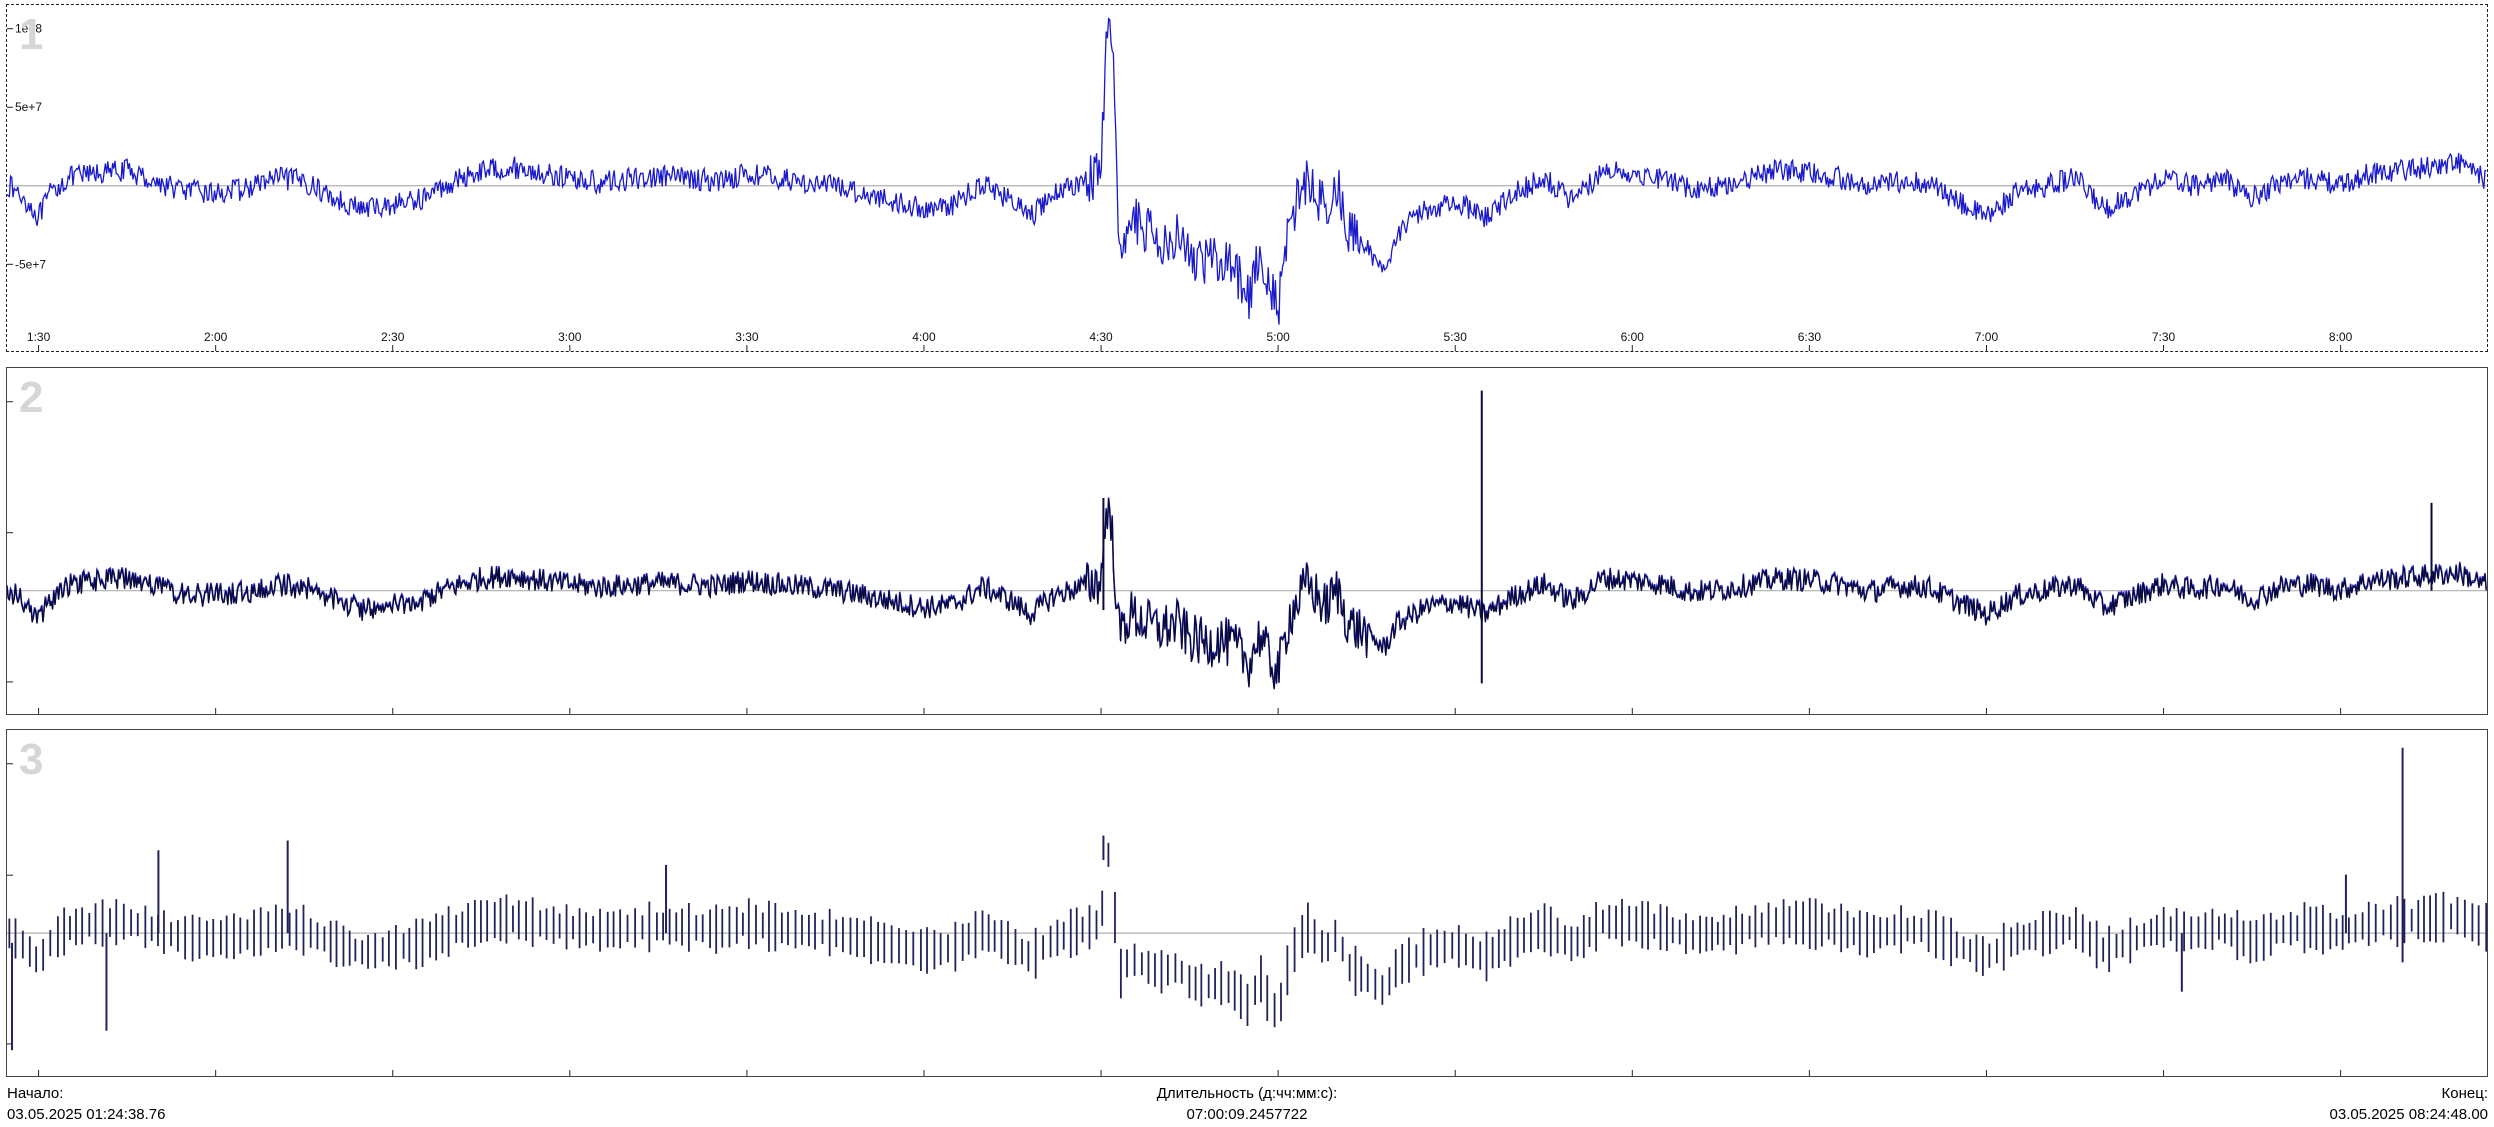 This screenshot has height=1127, width=2494. What do you see at coordinates (28, 107) in the screenshot?
I see `y-tick-label-1: 5e+7` at bounding box center [28, 107].